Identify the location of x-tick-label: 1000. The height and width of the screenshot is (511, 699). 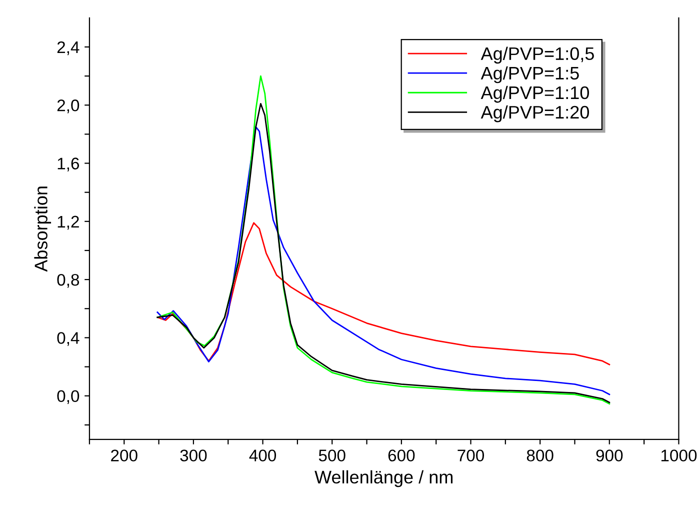
(679, 456).